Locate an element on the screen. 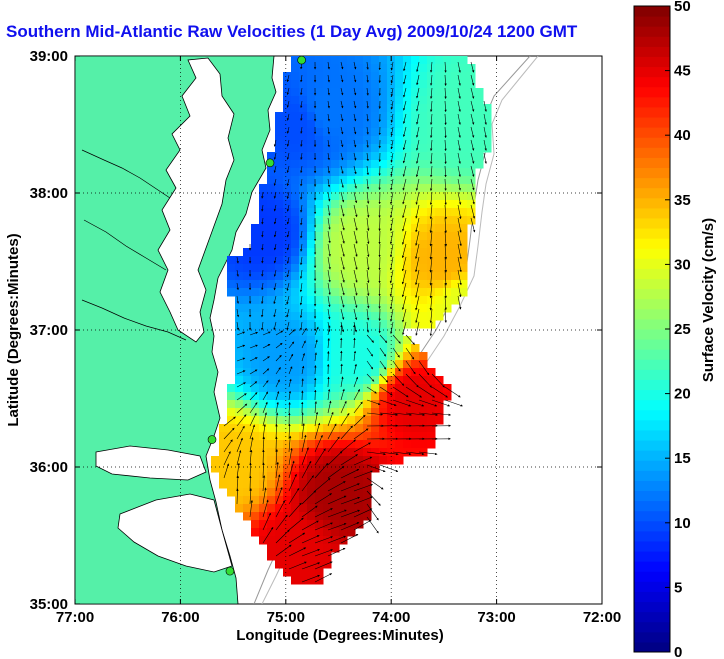  chesapeake-bay is located at coordinates (196, 200).